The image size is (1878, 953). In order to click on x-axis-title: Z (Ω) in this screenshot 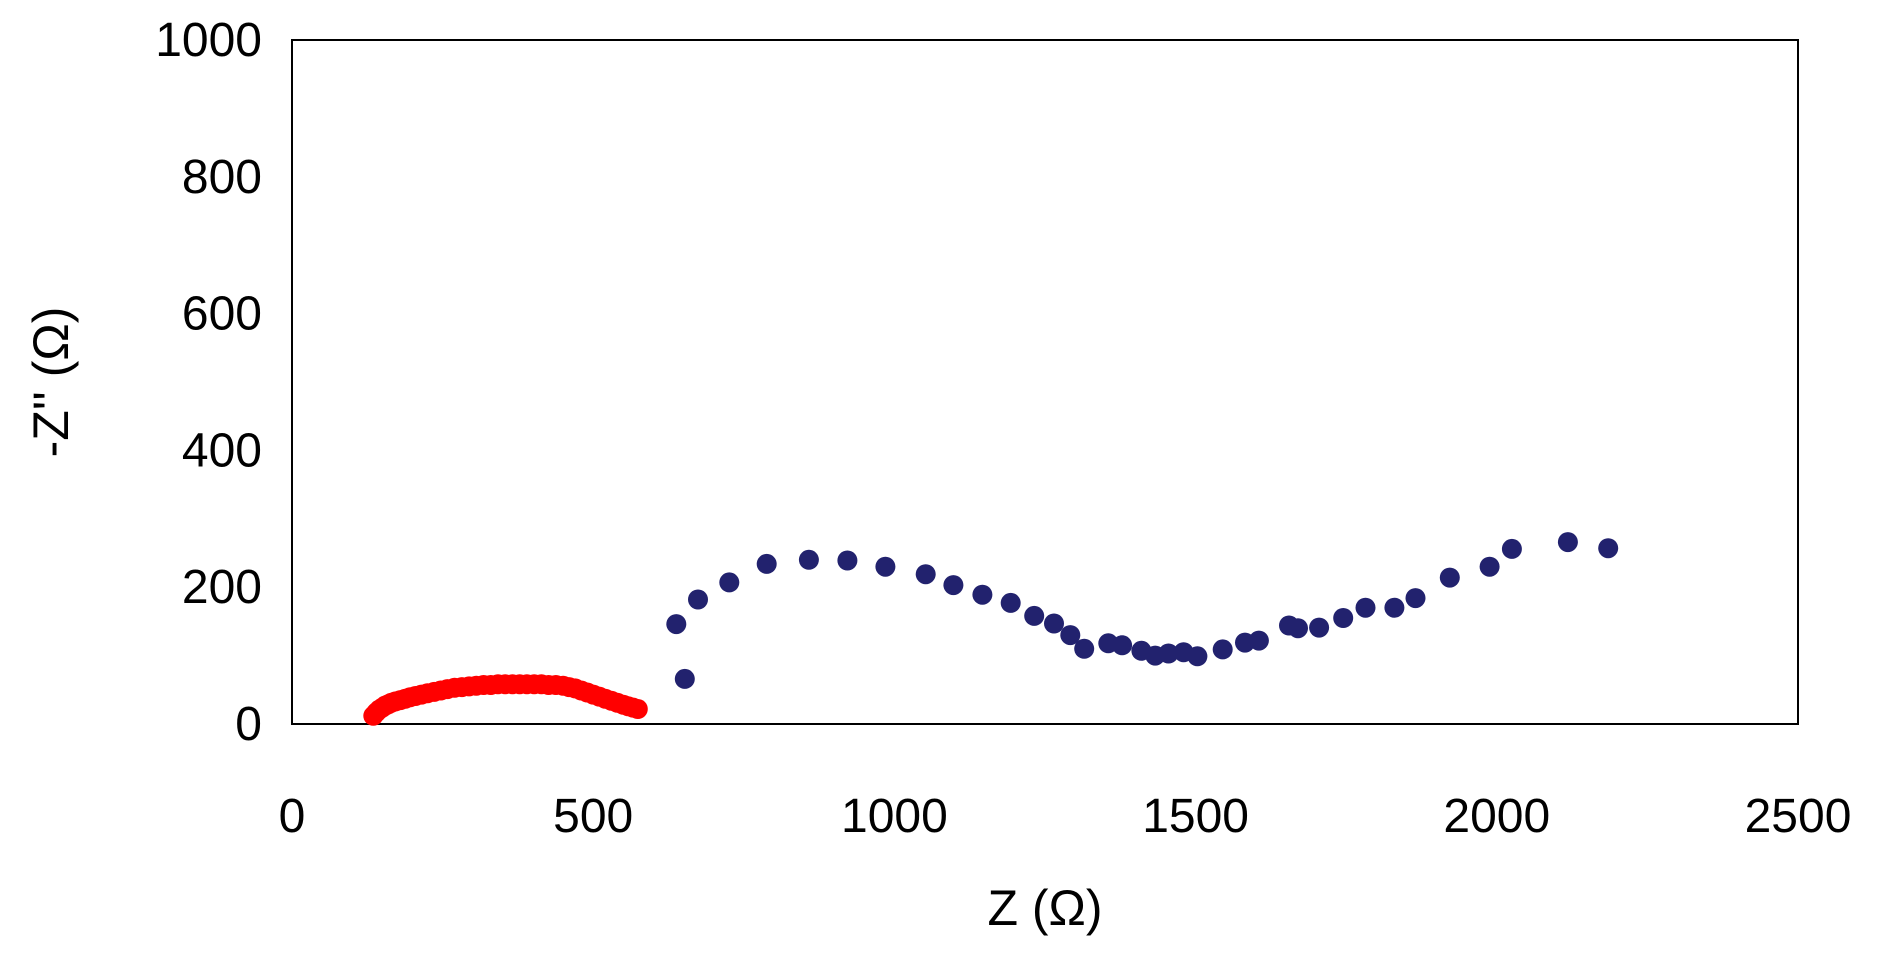, I will do `click(1044, 908)`.